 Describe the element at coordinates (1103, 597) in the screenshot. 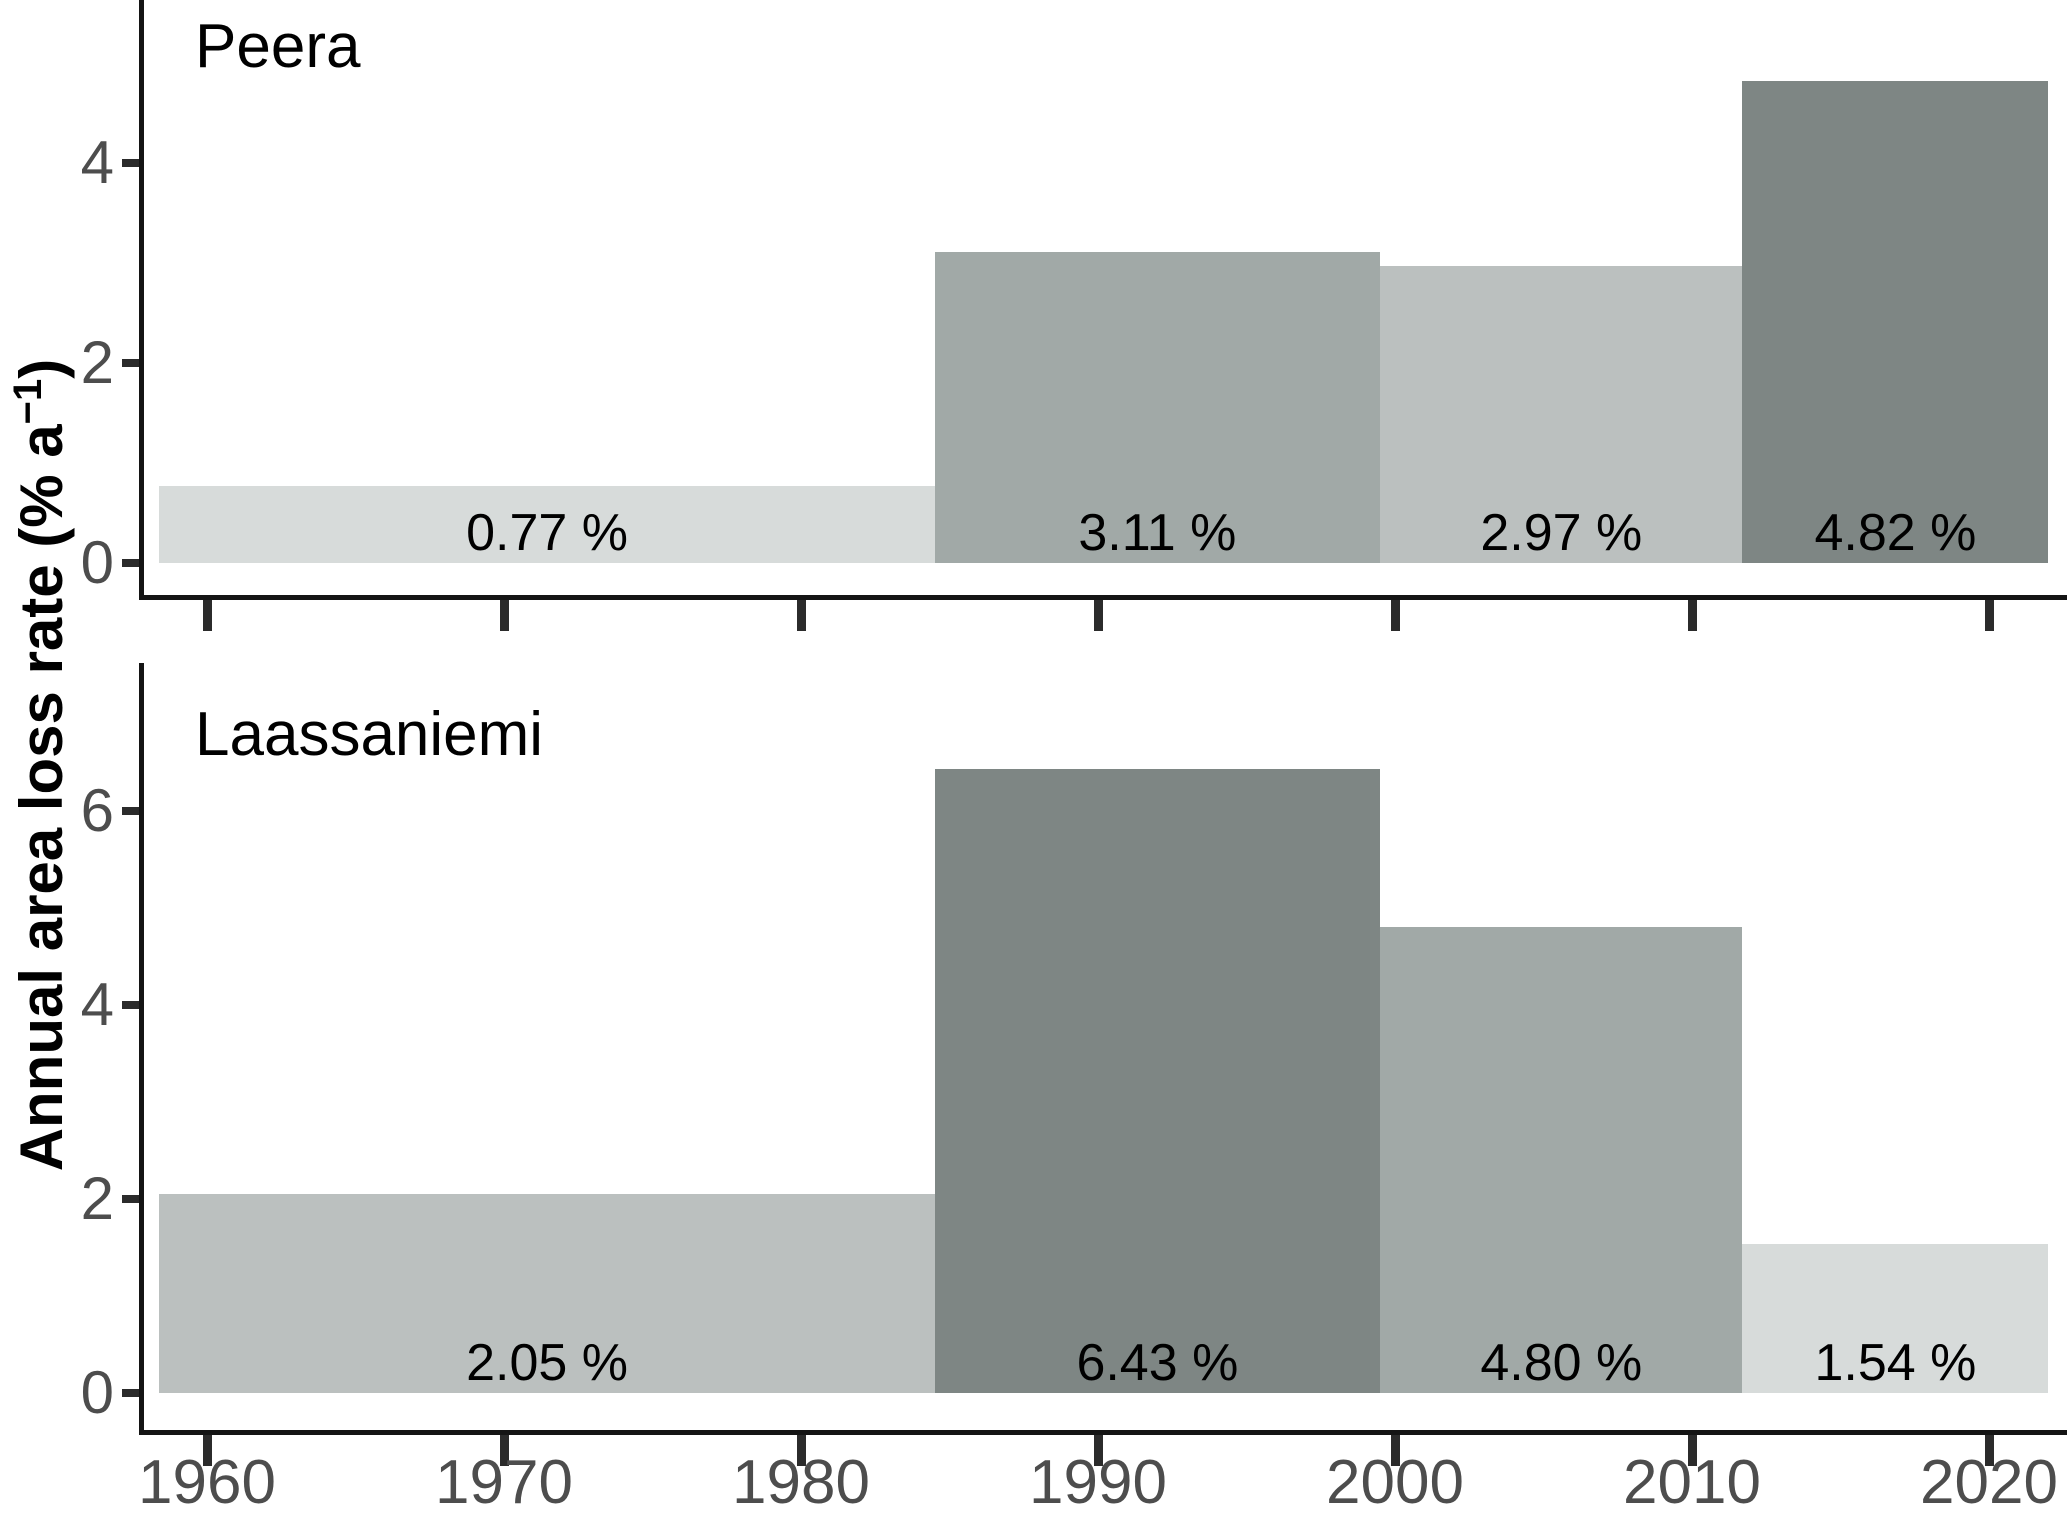

I see `x-axis-line-peera` at that location.